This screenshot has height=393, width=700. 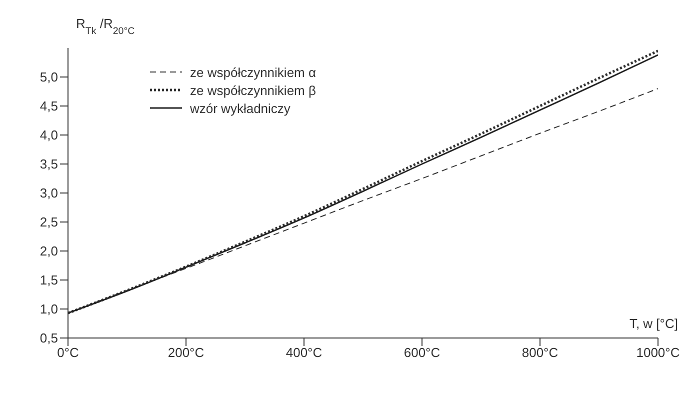 I want to click on x-tick-label: 800°C, so click(x=540, y=352).